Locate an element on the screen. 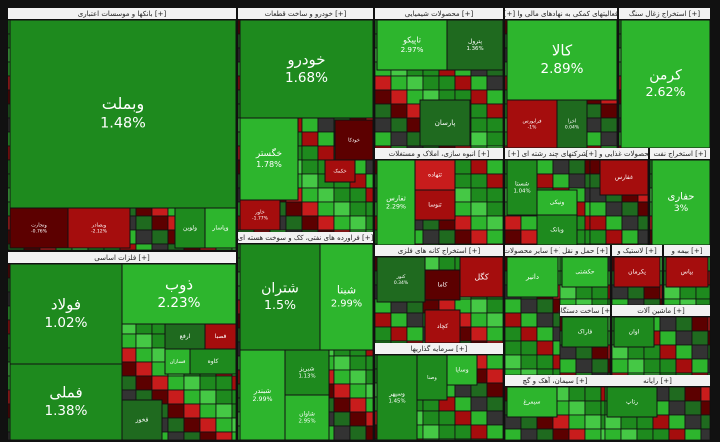 This screenshot has width=720, height=442. tile-change: 1.78% is located at coordinates (269, 164).